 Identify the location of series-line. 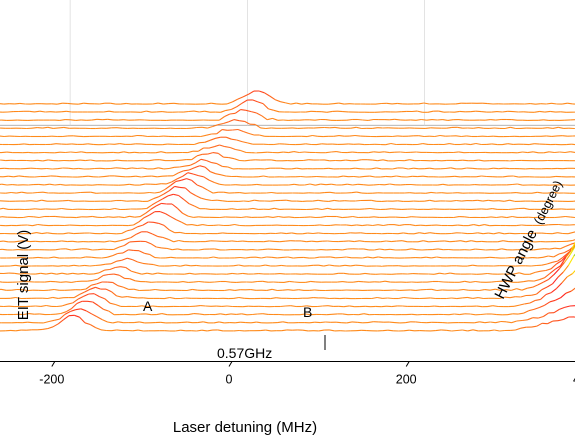
(287, 276).